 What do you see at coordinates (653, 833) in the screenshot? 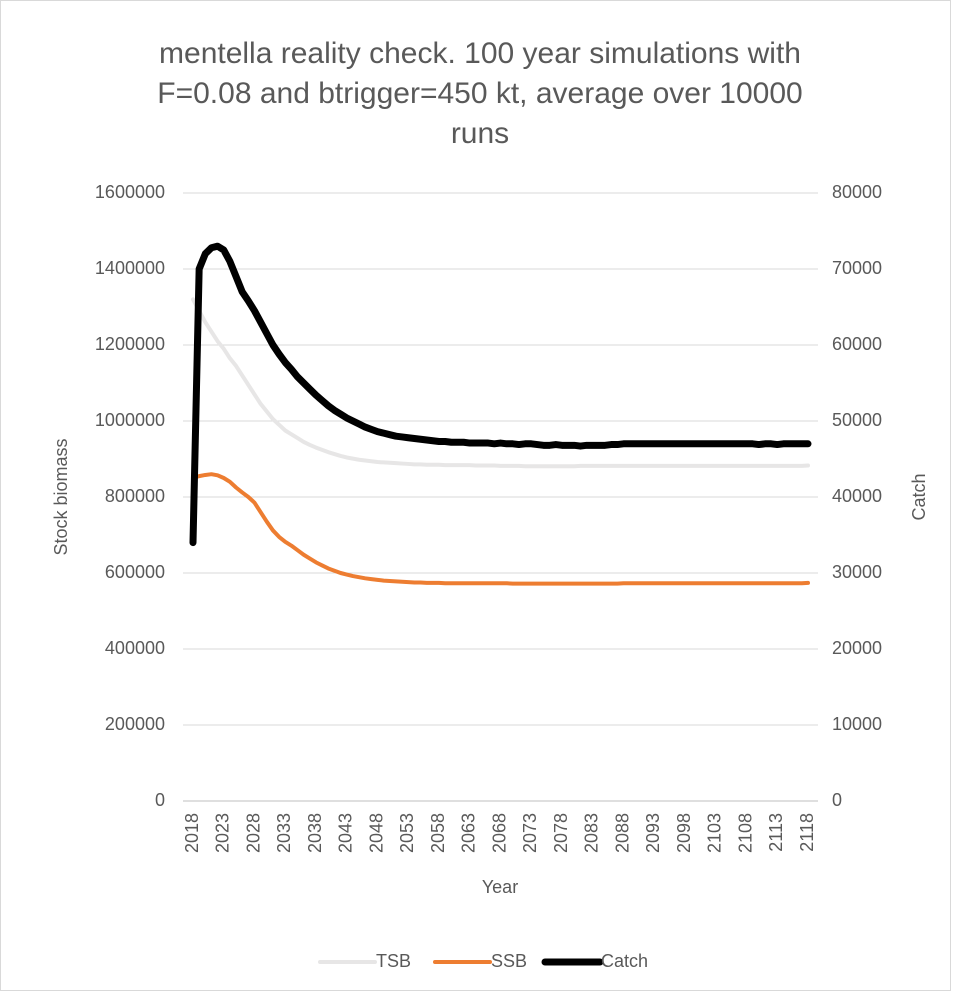
I see `x-tick-label: 2093` at bounding box center [653, 833].